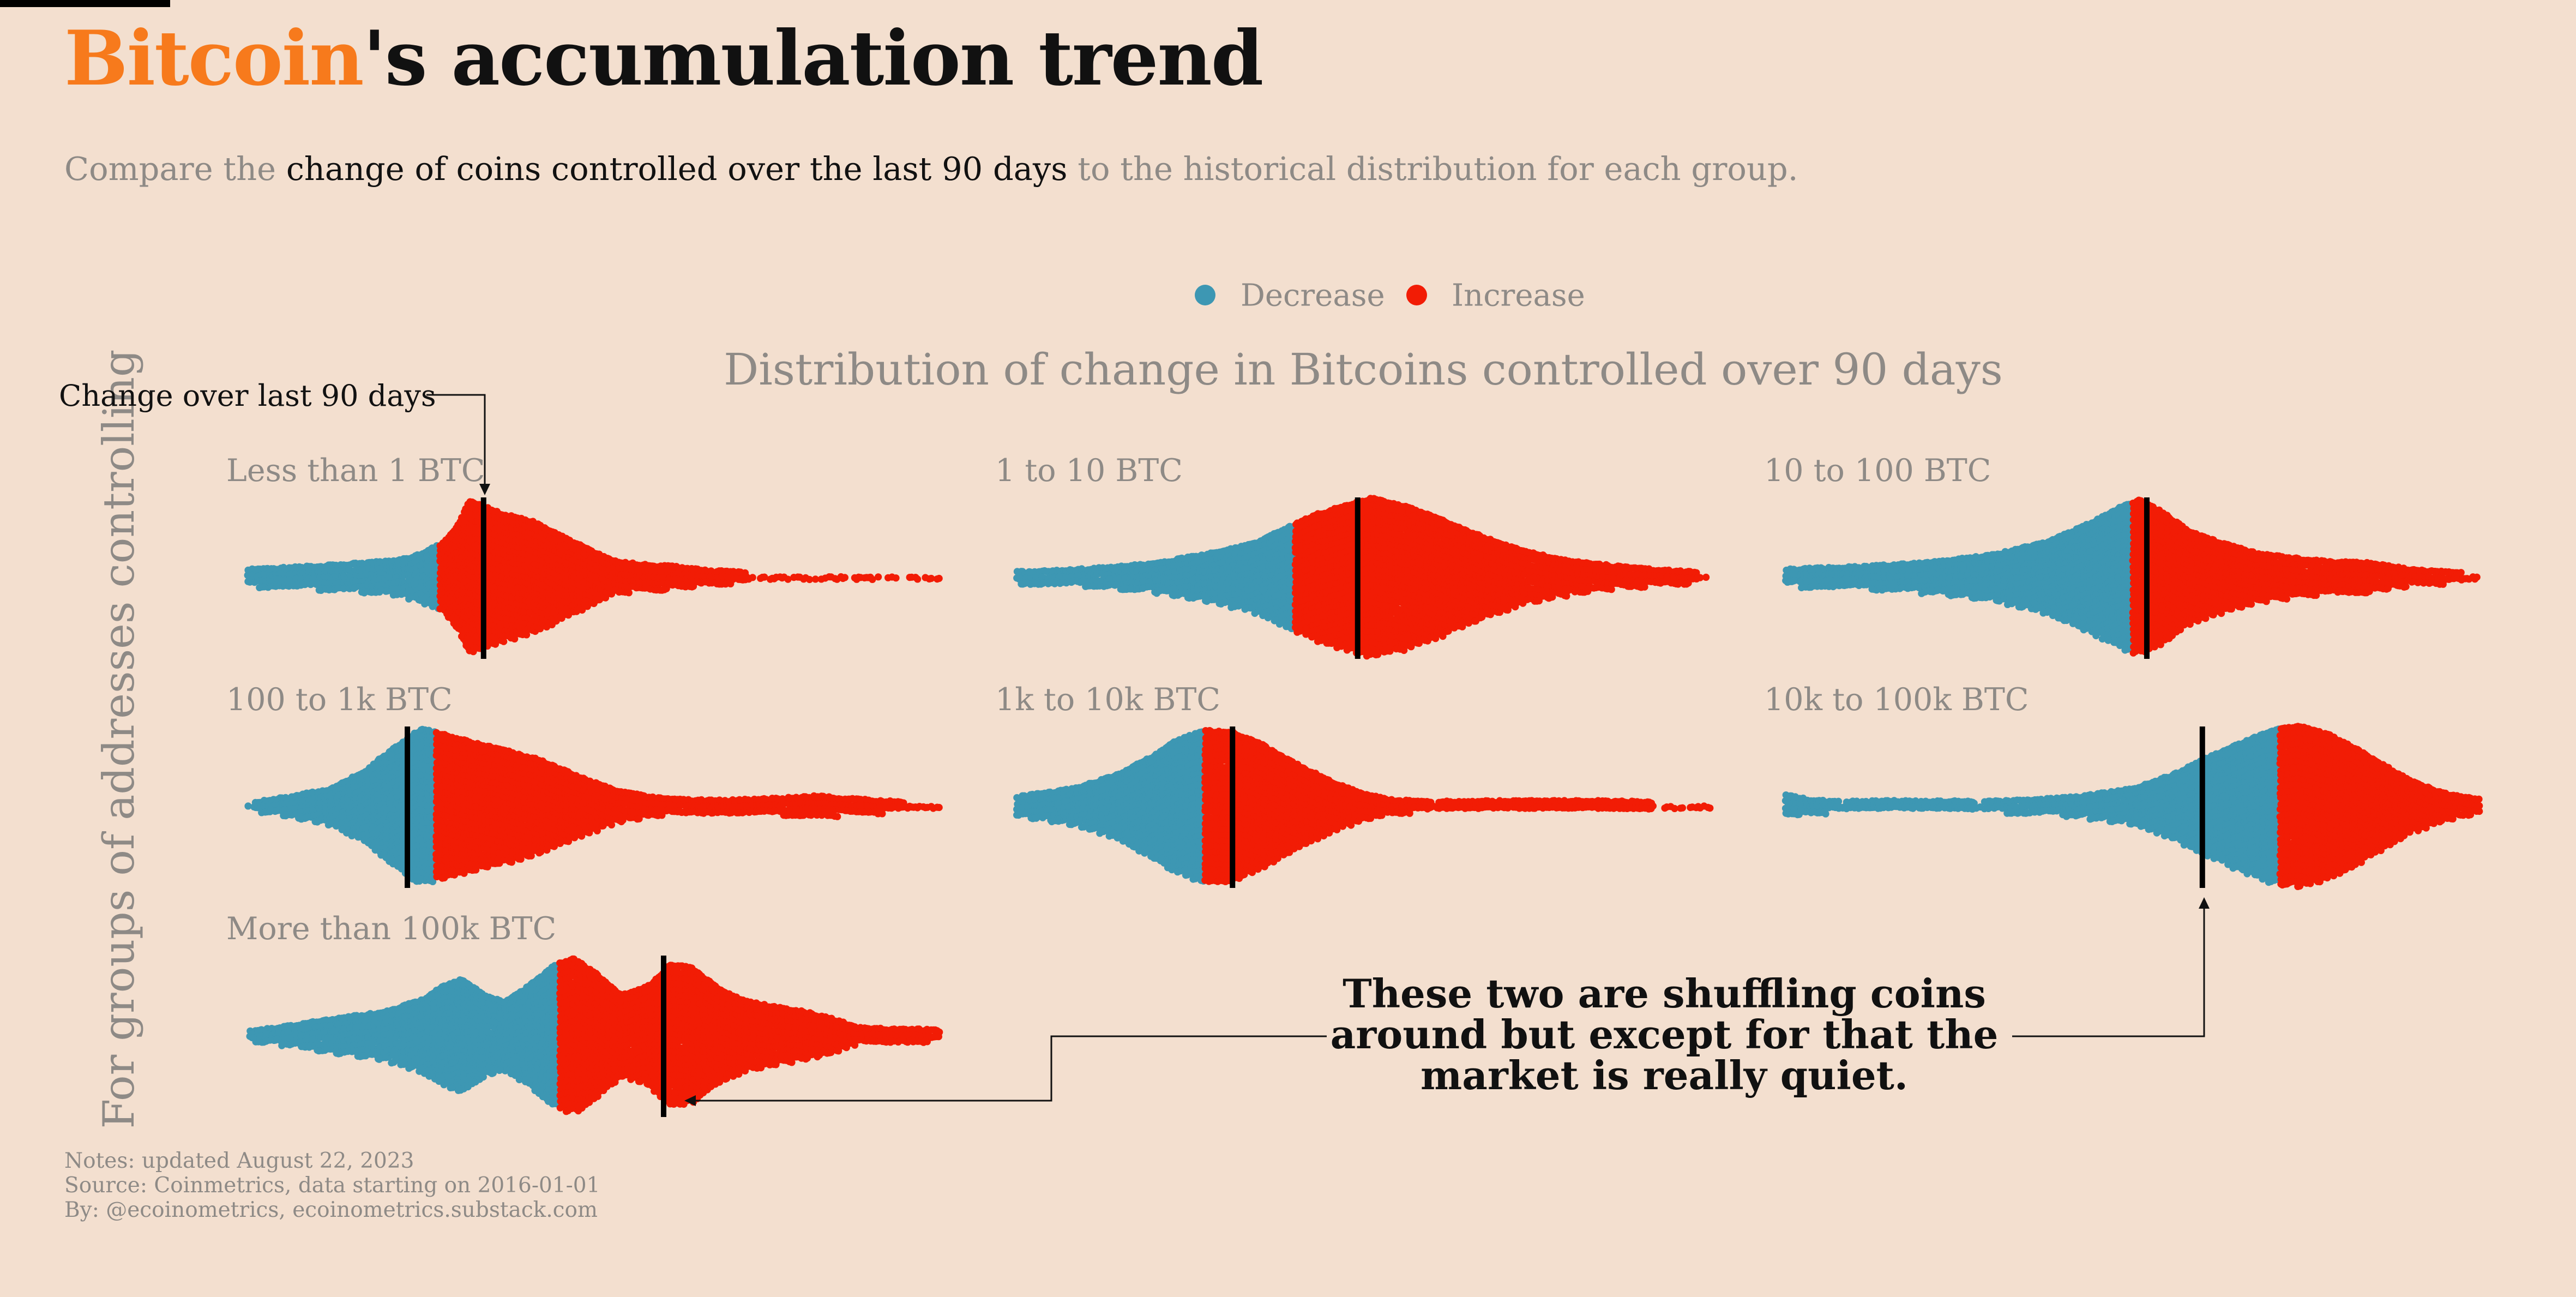 The image size is (2576, 1297). I want to click on legend-swatch-decrease, so click(1205, 295).